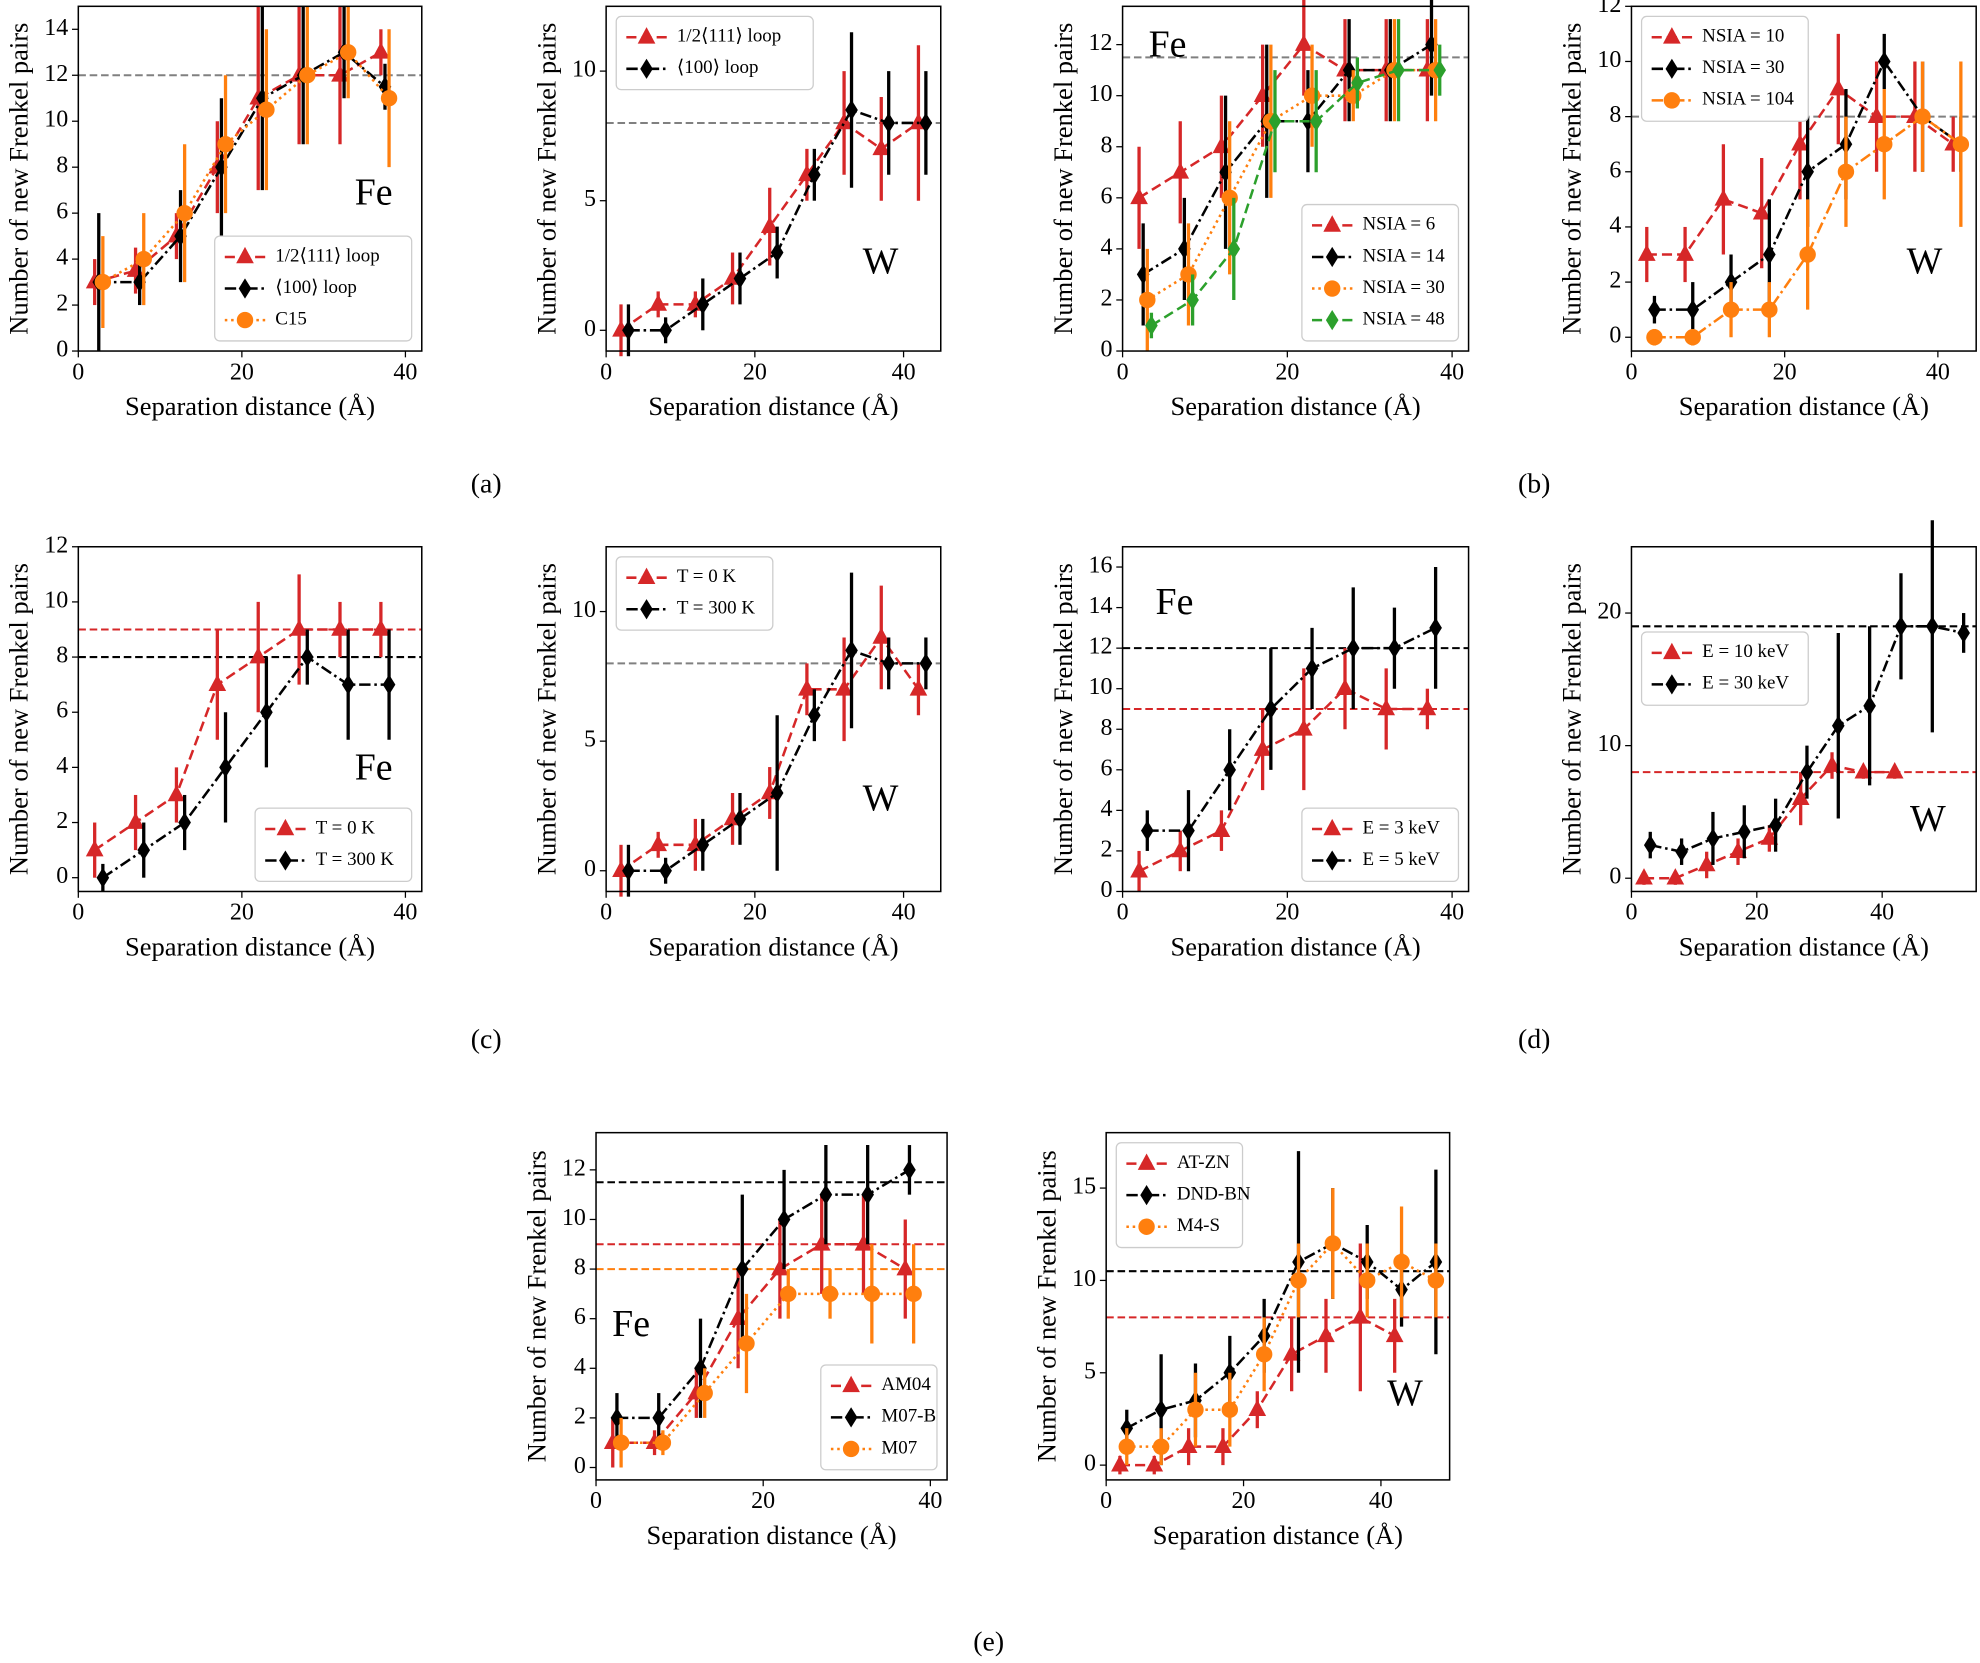 This screenshot has width=1980, height=1663. Describe the element at coordinates (1745, 651) in the screenshot. I see `legend-label: E = 10 keV` at that location.